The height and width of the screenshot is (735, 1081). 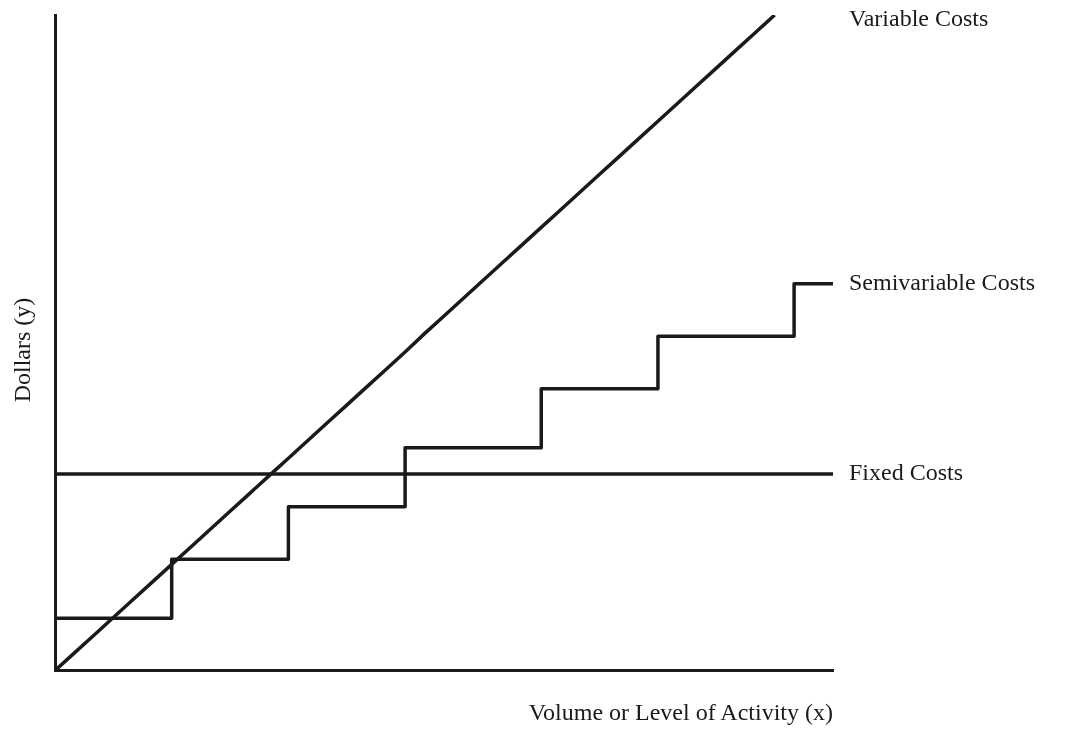 I want to click on y-axis-title: Dollars (y), so click(x=22, y=350).